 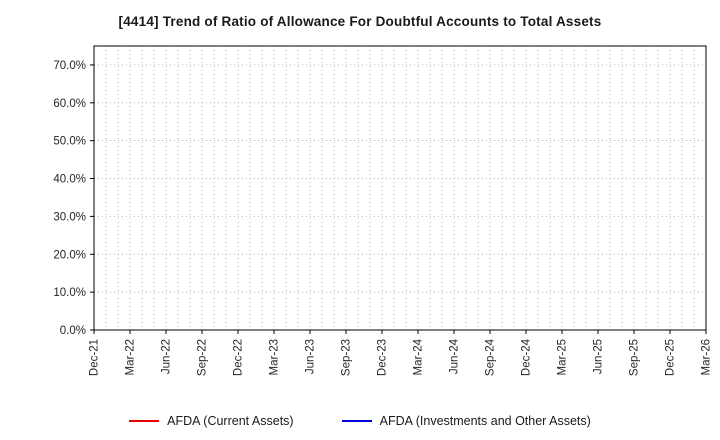 I want to click on svg-text: Dec-21, so click(x=95, y=357).